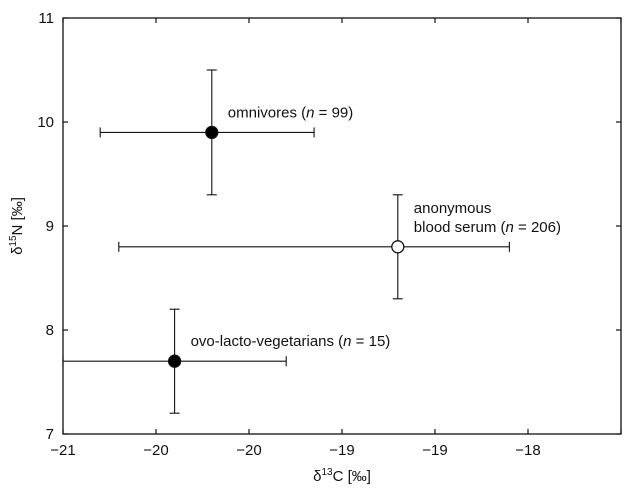 This screenshot has width=635, height=489. I want to click on x-axis-title: δ13C [‰], so click(342, 476).